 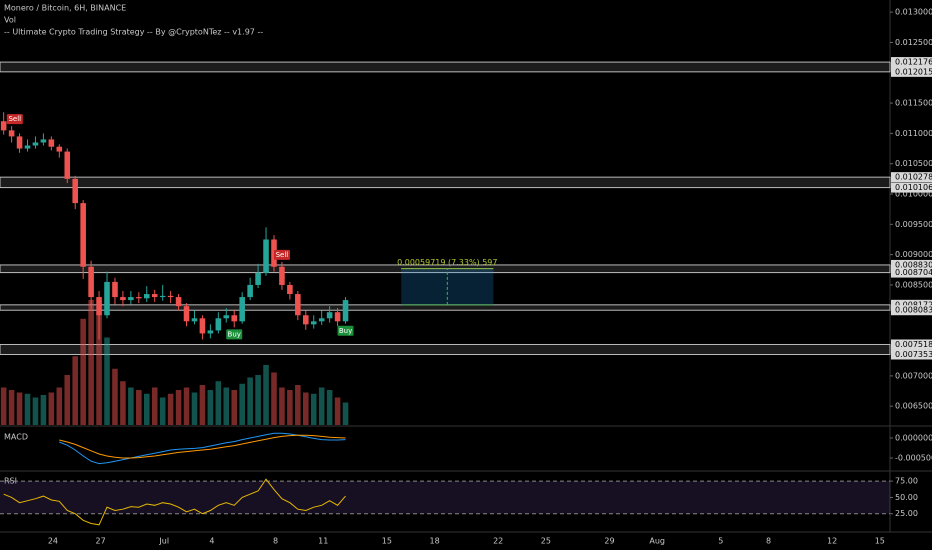 What do you see at coordinates (913, 12) in the screenshot?
I see `y-tick-label: 0.01300000` at bounding box center [913, 12].